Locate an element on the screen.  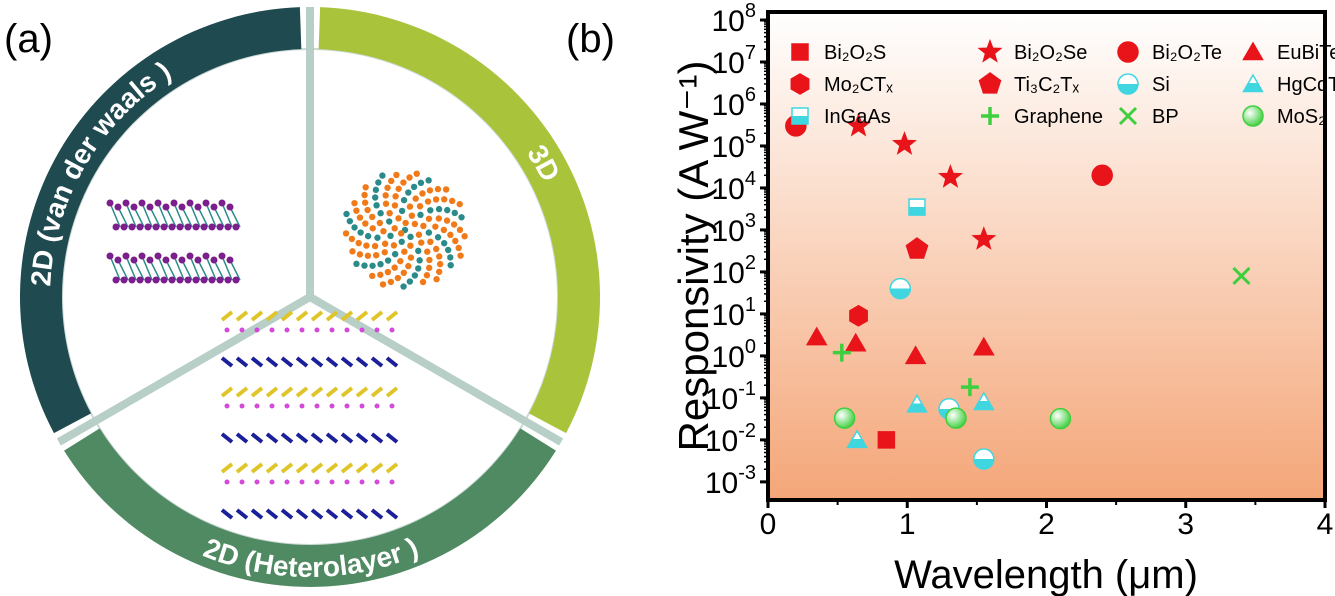
y-tick-label: 10² is located at coordinates (734, 271).